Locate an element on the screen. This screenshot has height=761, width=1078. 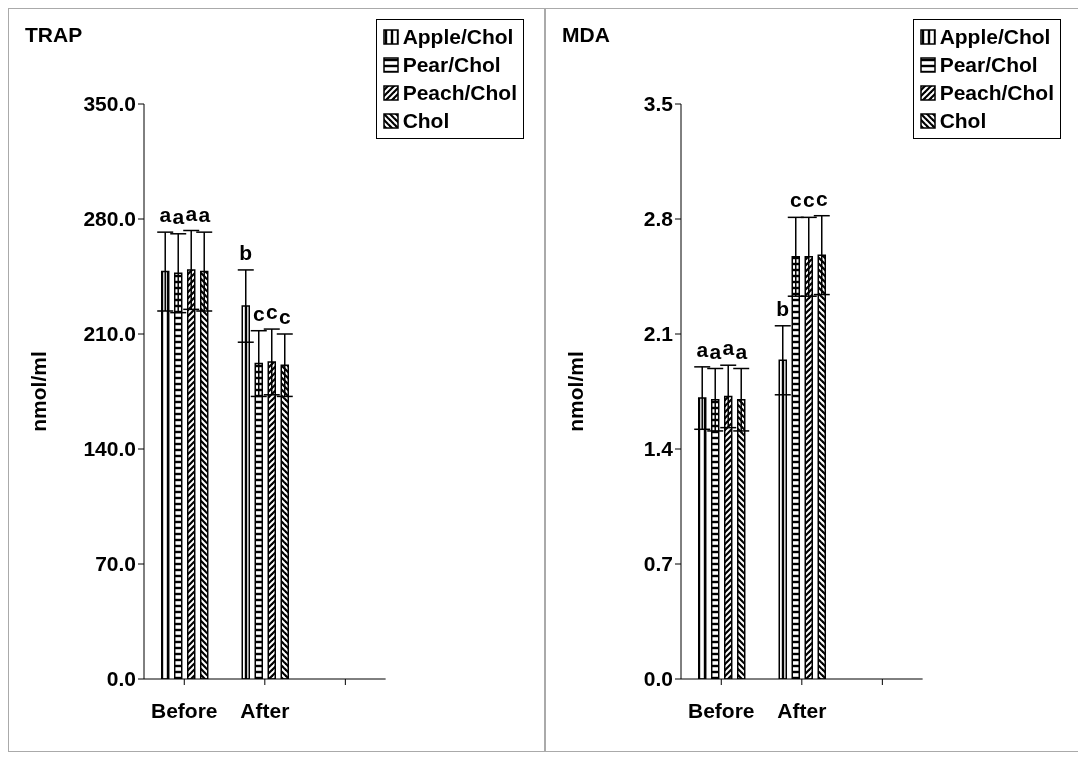
y-tick-label: 350.0 is located at coordinates (109, 104).